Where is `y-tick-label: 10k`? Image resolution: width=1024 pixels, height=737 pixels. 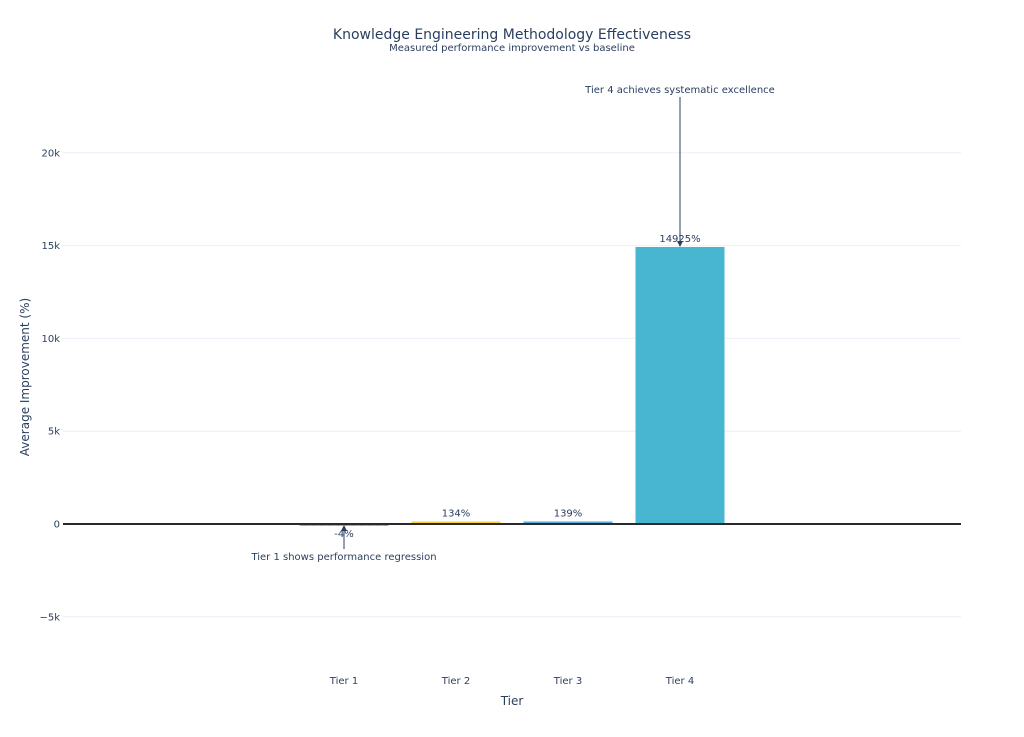 y-tick-label: 10k is located at coordinates (50, 339).